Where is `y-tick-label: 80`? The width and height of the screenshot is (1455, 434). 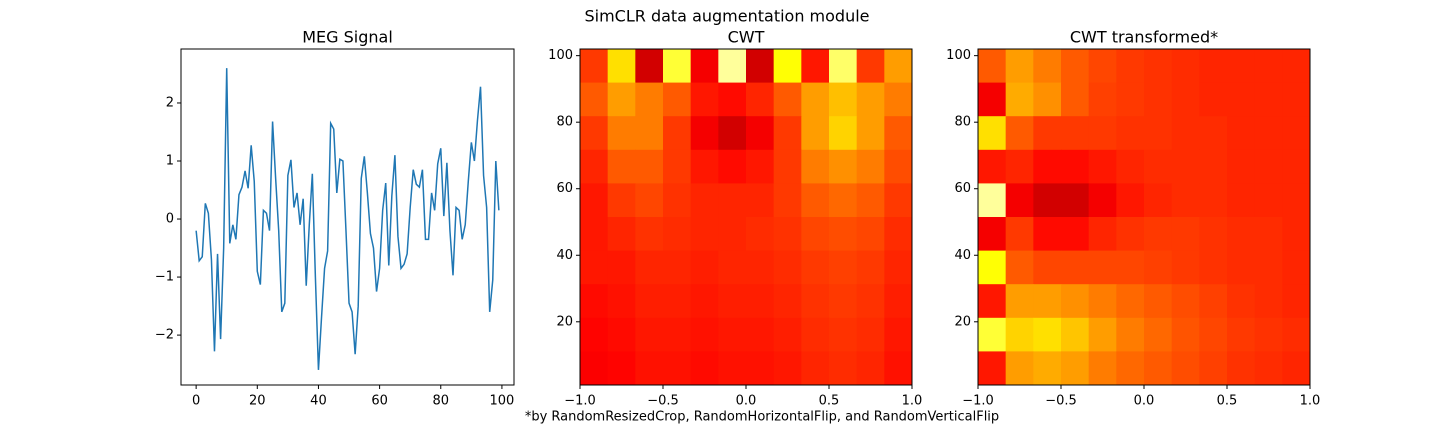
y-tick-label: 80 is located at coordinates (564, 122).